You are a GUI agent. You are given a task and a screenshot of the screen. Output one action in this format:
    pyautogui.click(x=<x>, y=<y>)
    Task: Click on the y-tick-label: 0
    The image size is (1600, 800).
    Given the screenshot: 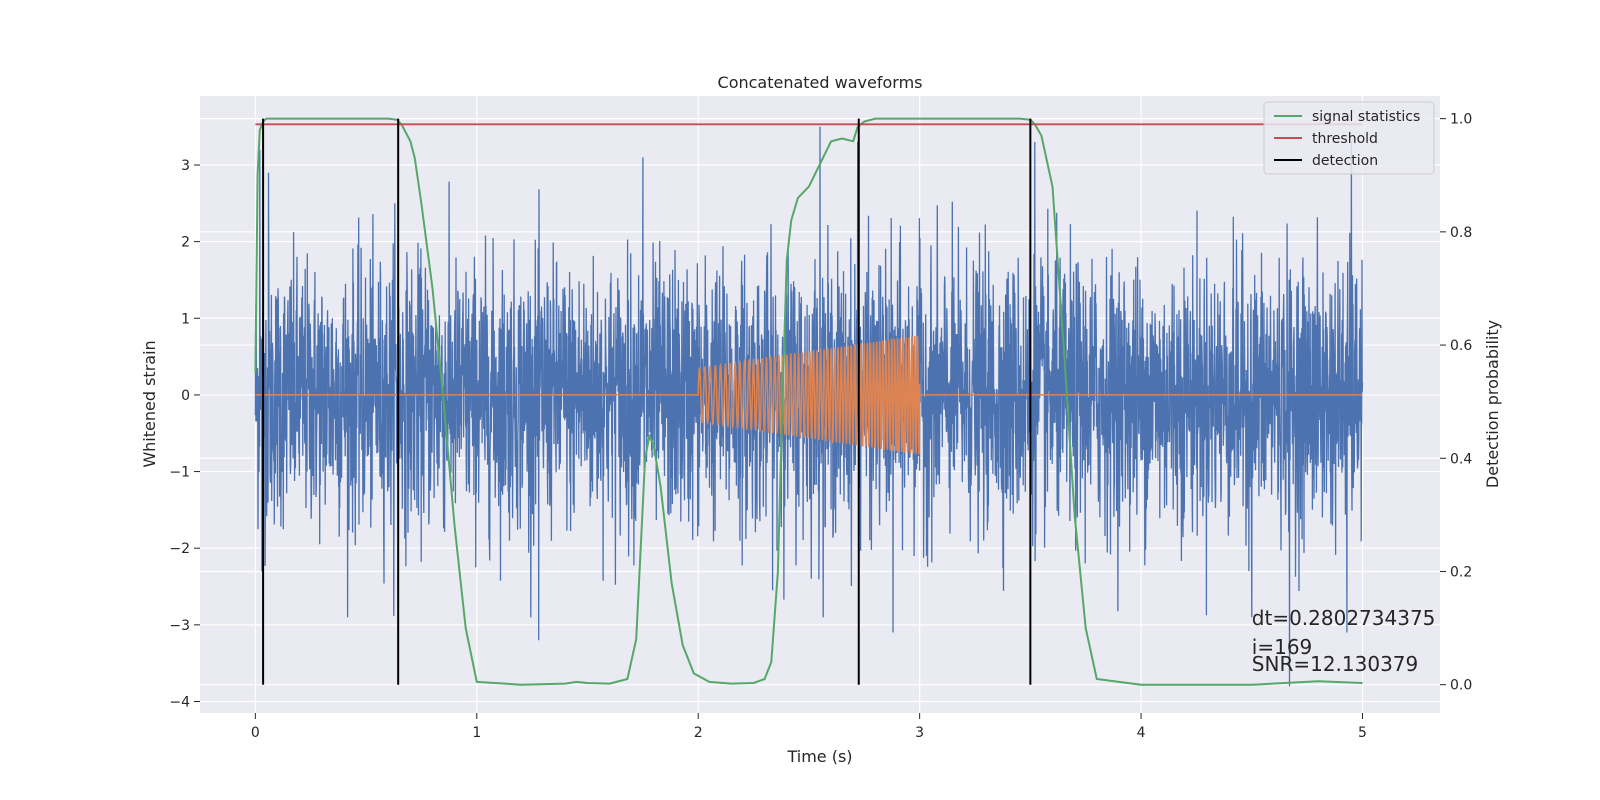 What is the action you would take?
    pyautogui.click(x=185, y=396)
    